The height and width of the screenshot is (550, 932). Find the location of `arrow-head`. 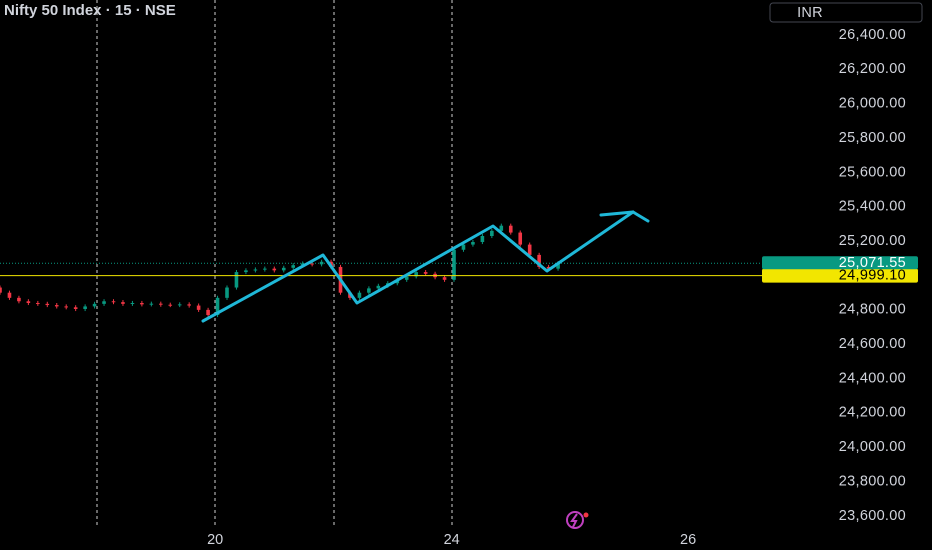

arrow-head is located at coordinates (624, 216).